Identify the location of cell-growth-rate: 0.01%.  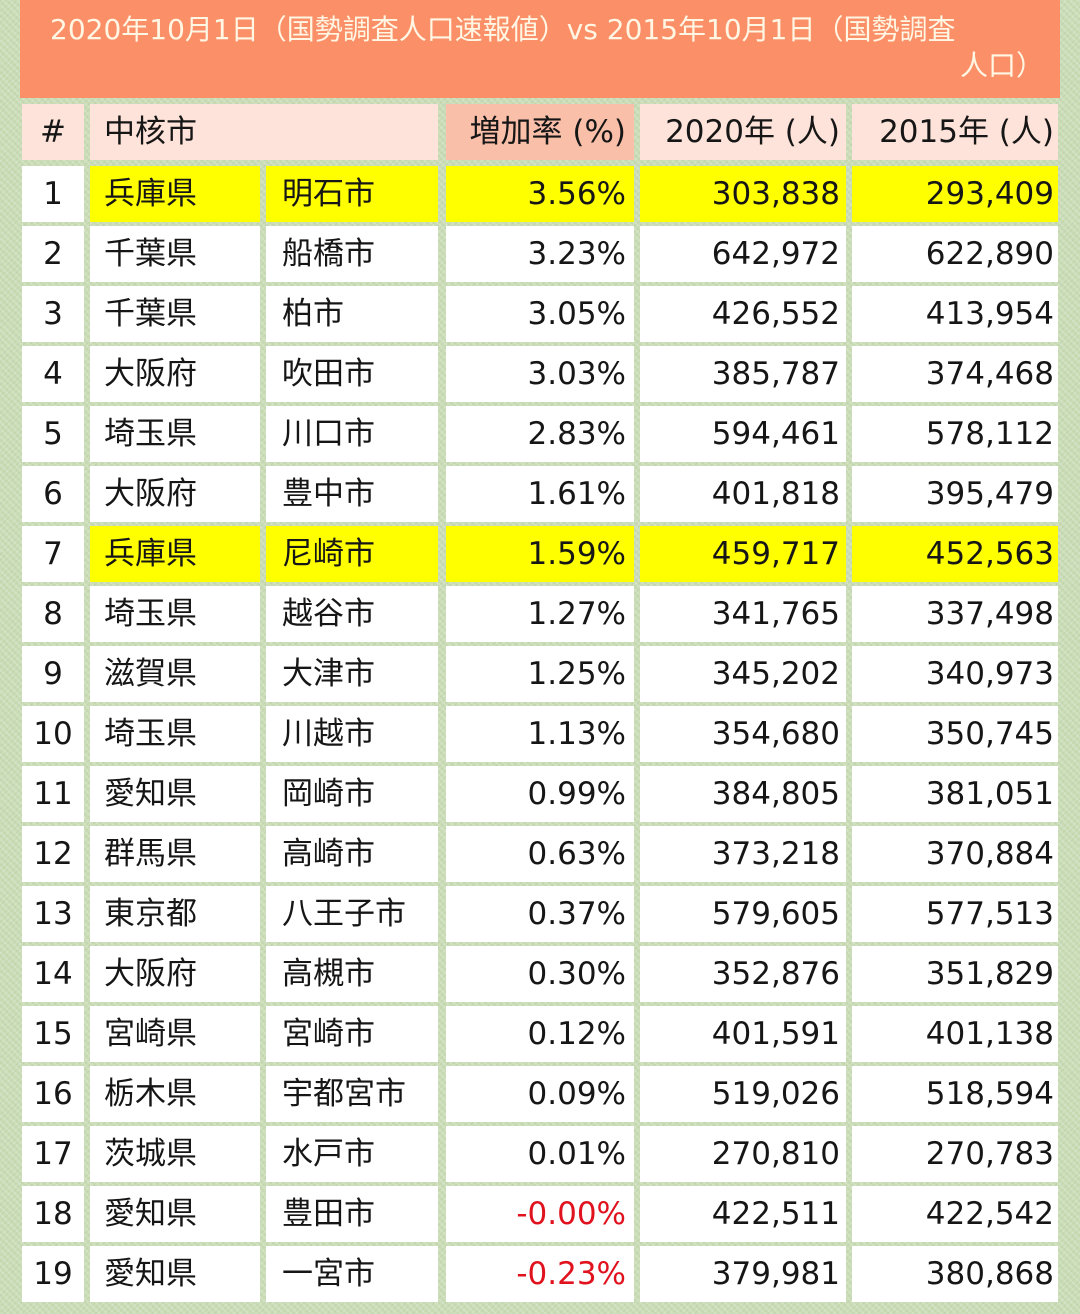
(540, 1154).